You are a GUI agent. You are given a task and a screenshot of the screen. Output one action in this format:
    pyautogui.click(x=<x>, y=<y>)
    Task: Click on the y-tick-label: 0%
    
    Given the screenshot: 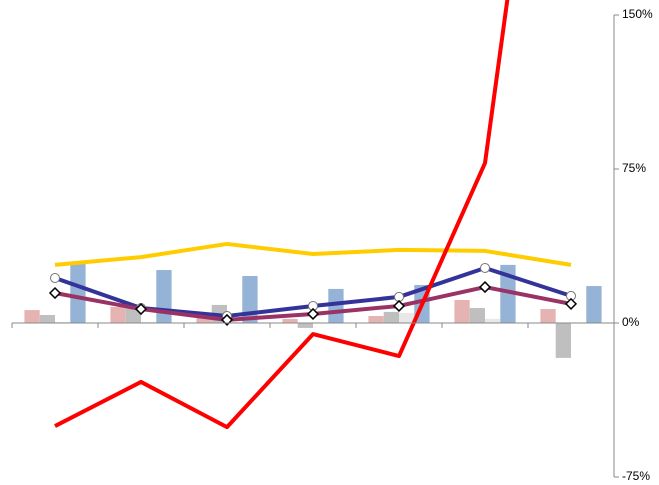 What is the action you would take?
    pyautogui.click(x=631, y=322)
    